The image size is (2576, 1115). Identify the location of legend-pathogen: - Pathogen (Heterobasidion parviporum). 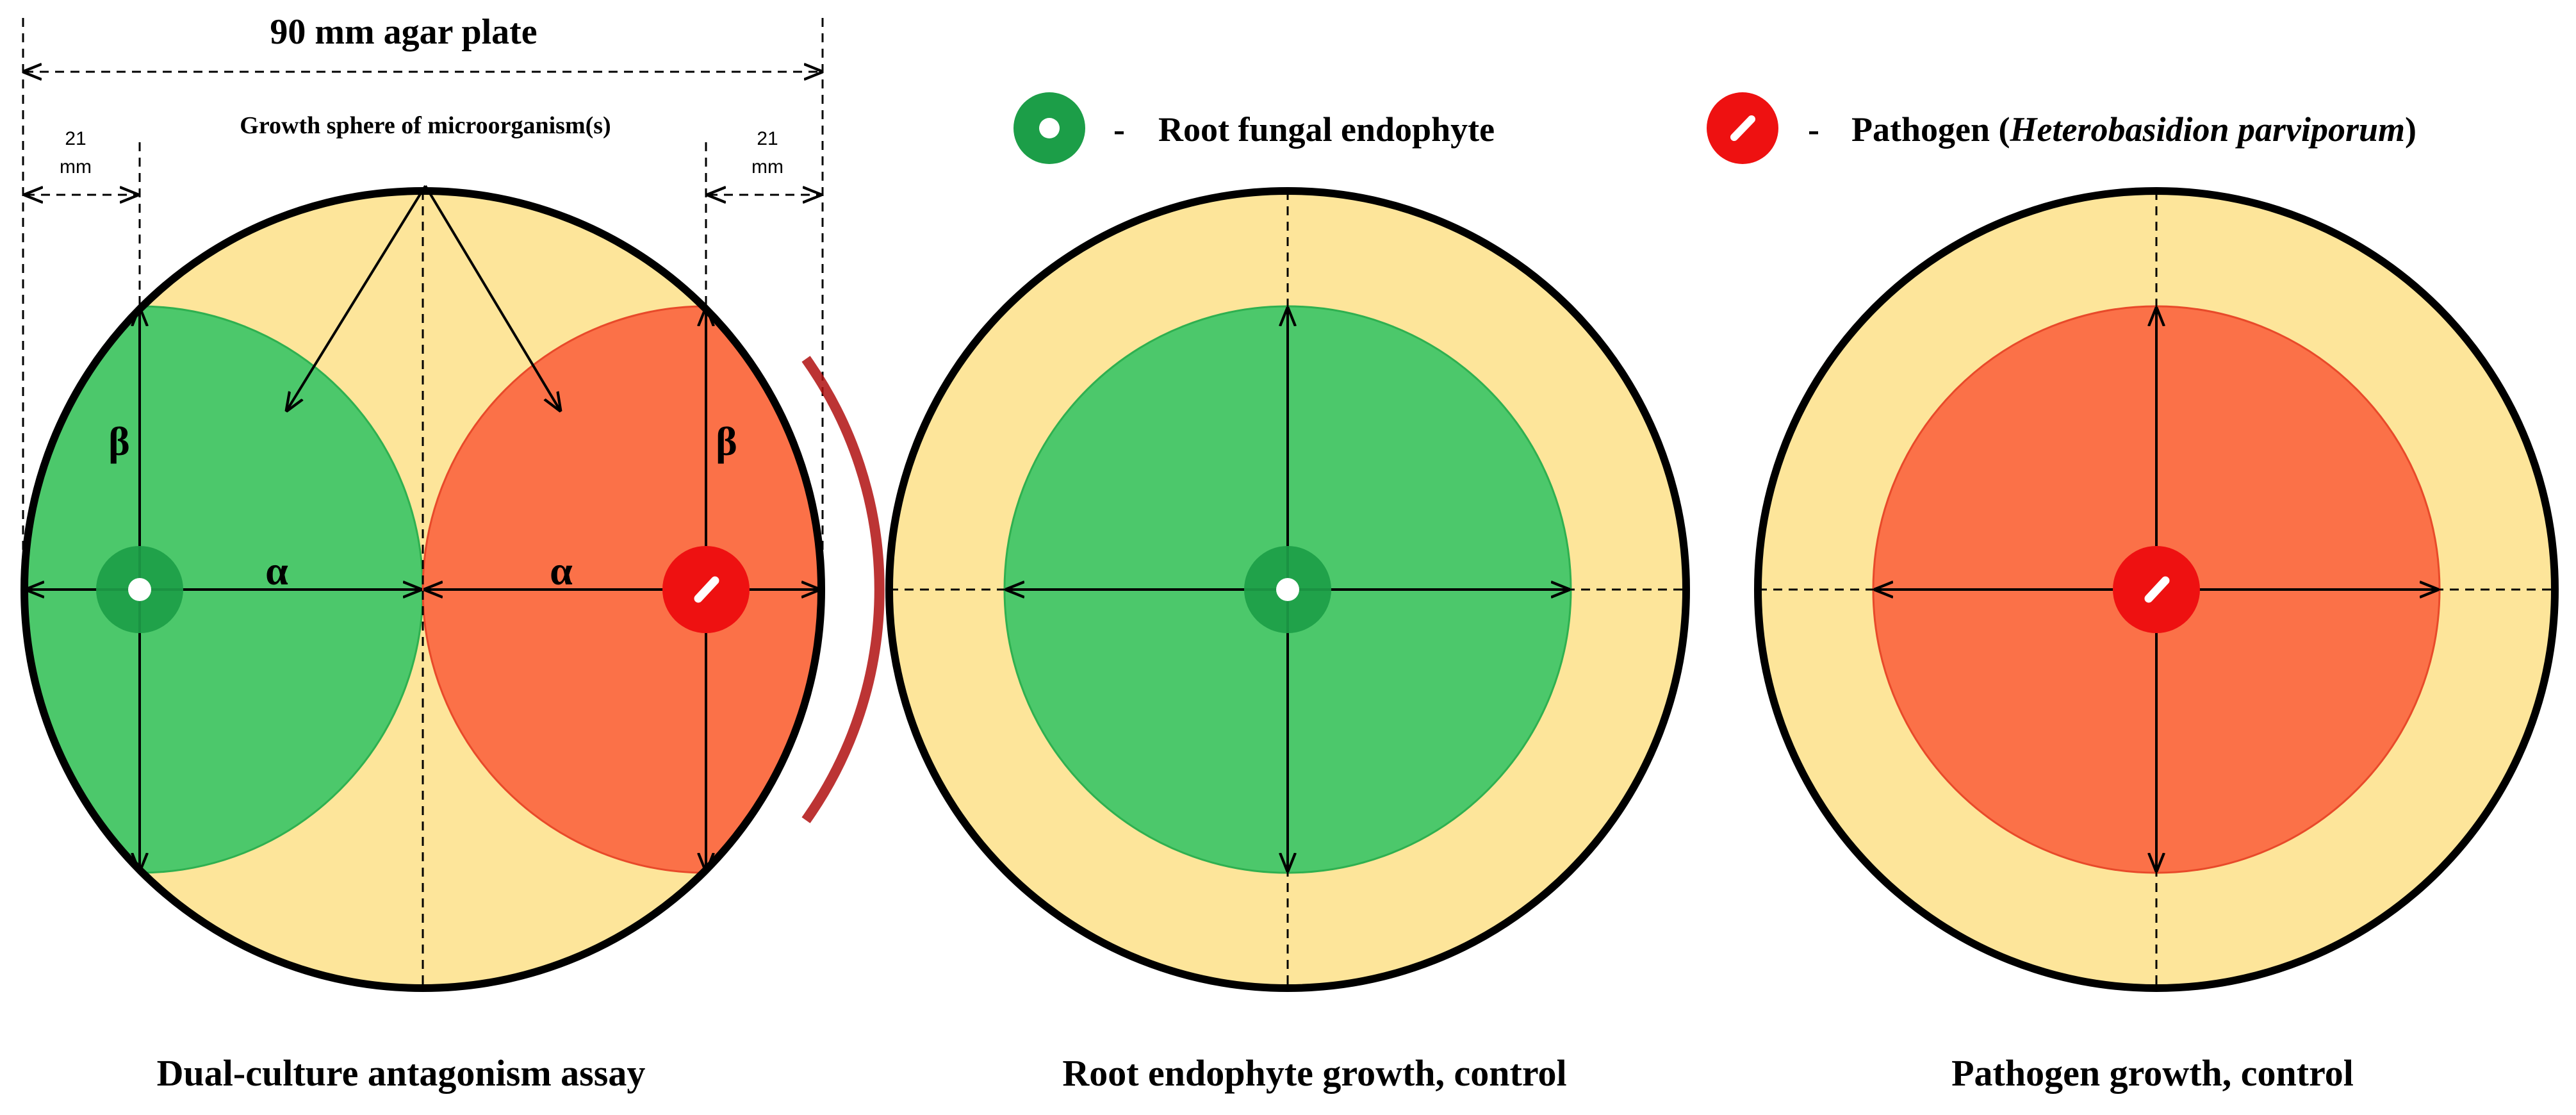
(2061, 128).